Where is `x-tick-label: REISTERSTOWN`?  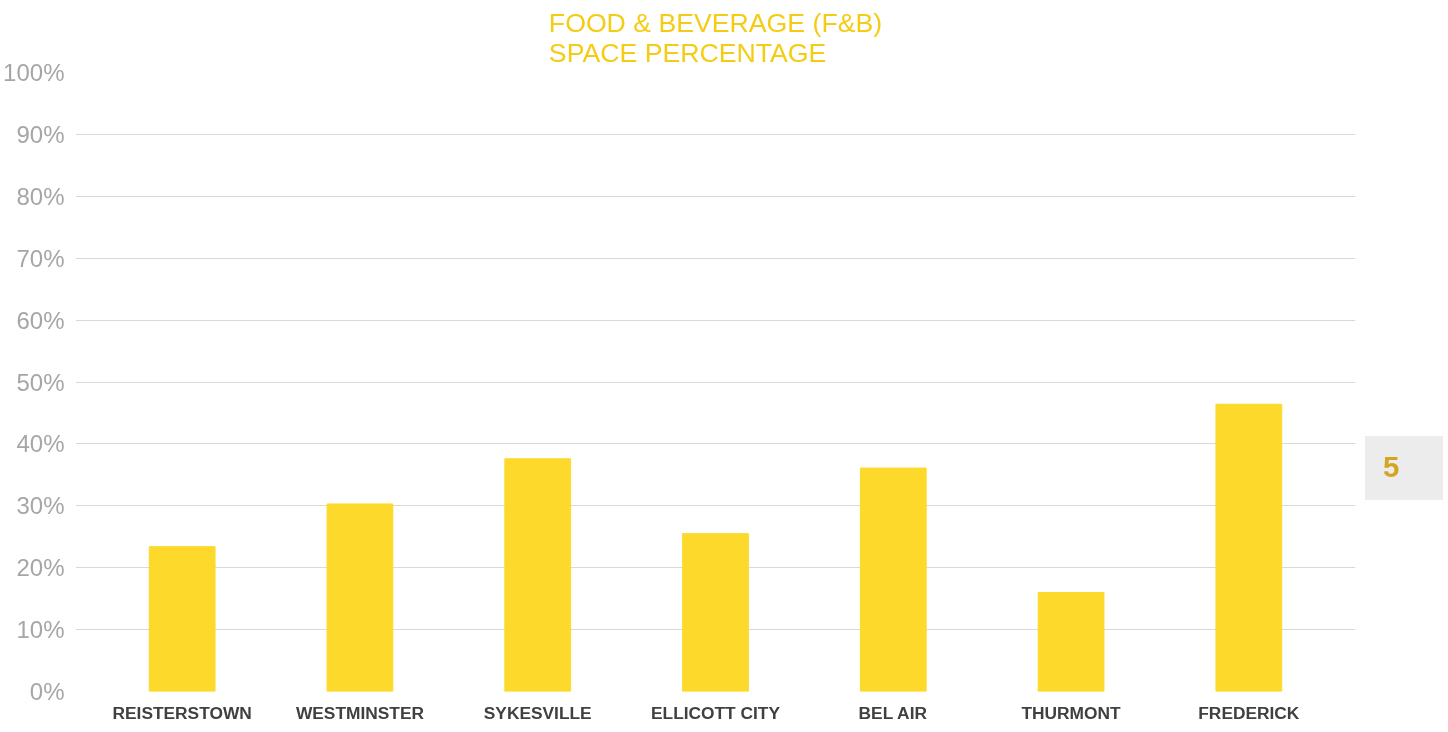
x-tick-label: REISTERSTOWN is located at coordinates (182, 712).